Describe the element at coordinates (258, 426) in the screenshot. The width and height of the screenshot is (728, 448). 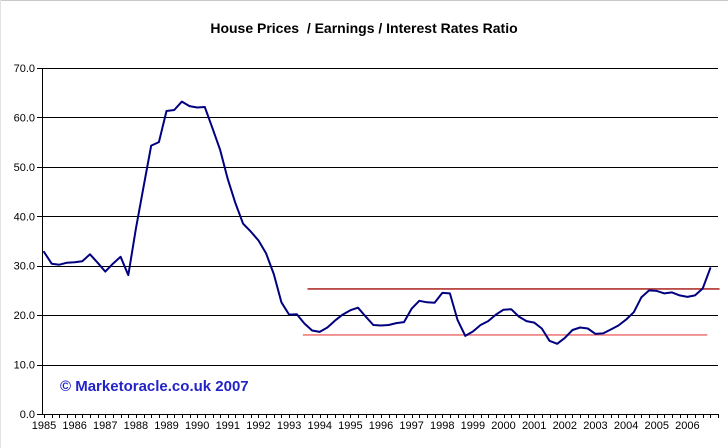
I see `x-axis-label-1992: 1992` at that location.